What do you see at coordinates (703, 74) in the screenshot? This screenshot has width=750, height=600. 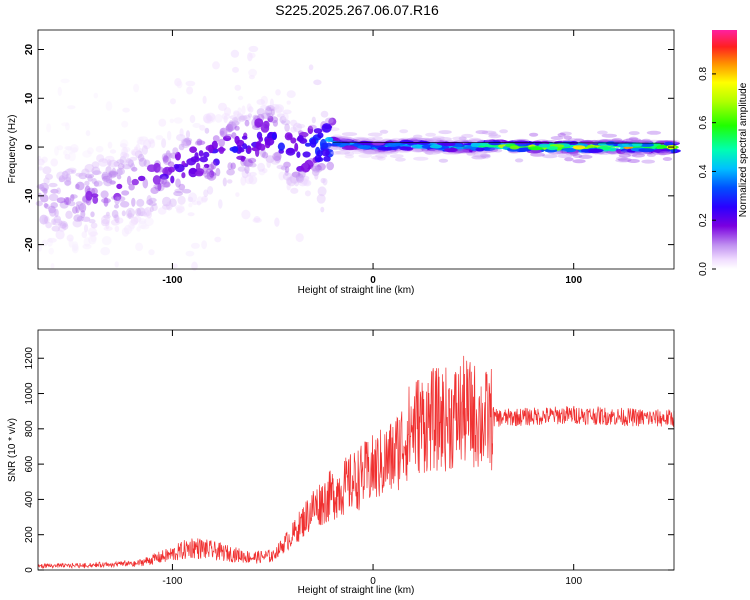 I see `colorbar-tick-label: 0.8` at bounding box center [703, 74].